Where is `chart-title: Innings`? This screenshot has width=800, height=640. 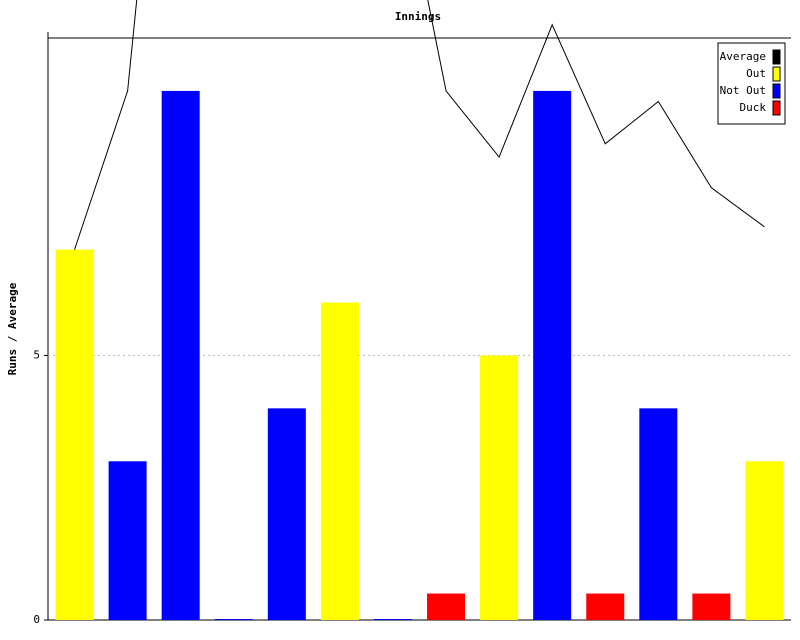 chart-title: Innings is located at coordinates (418, 16).